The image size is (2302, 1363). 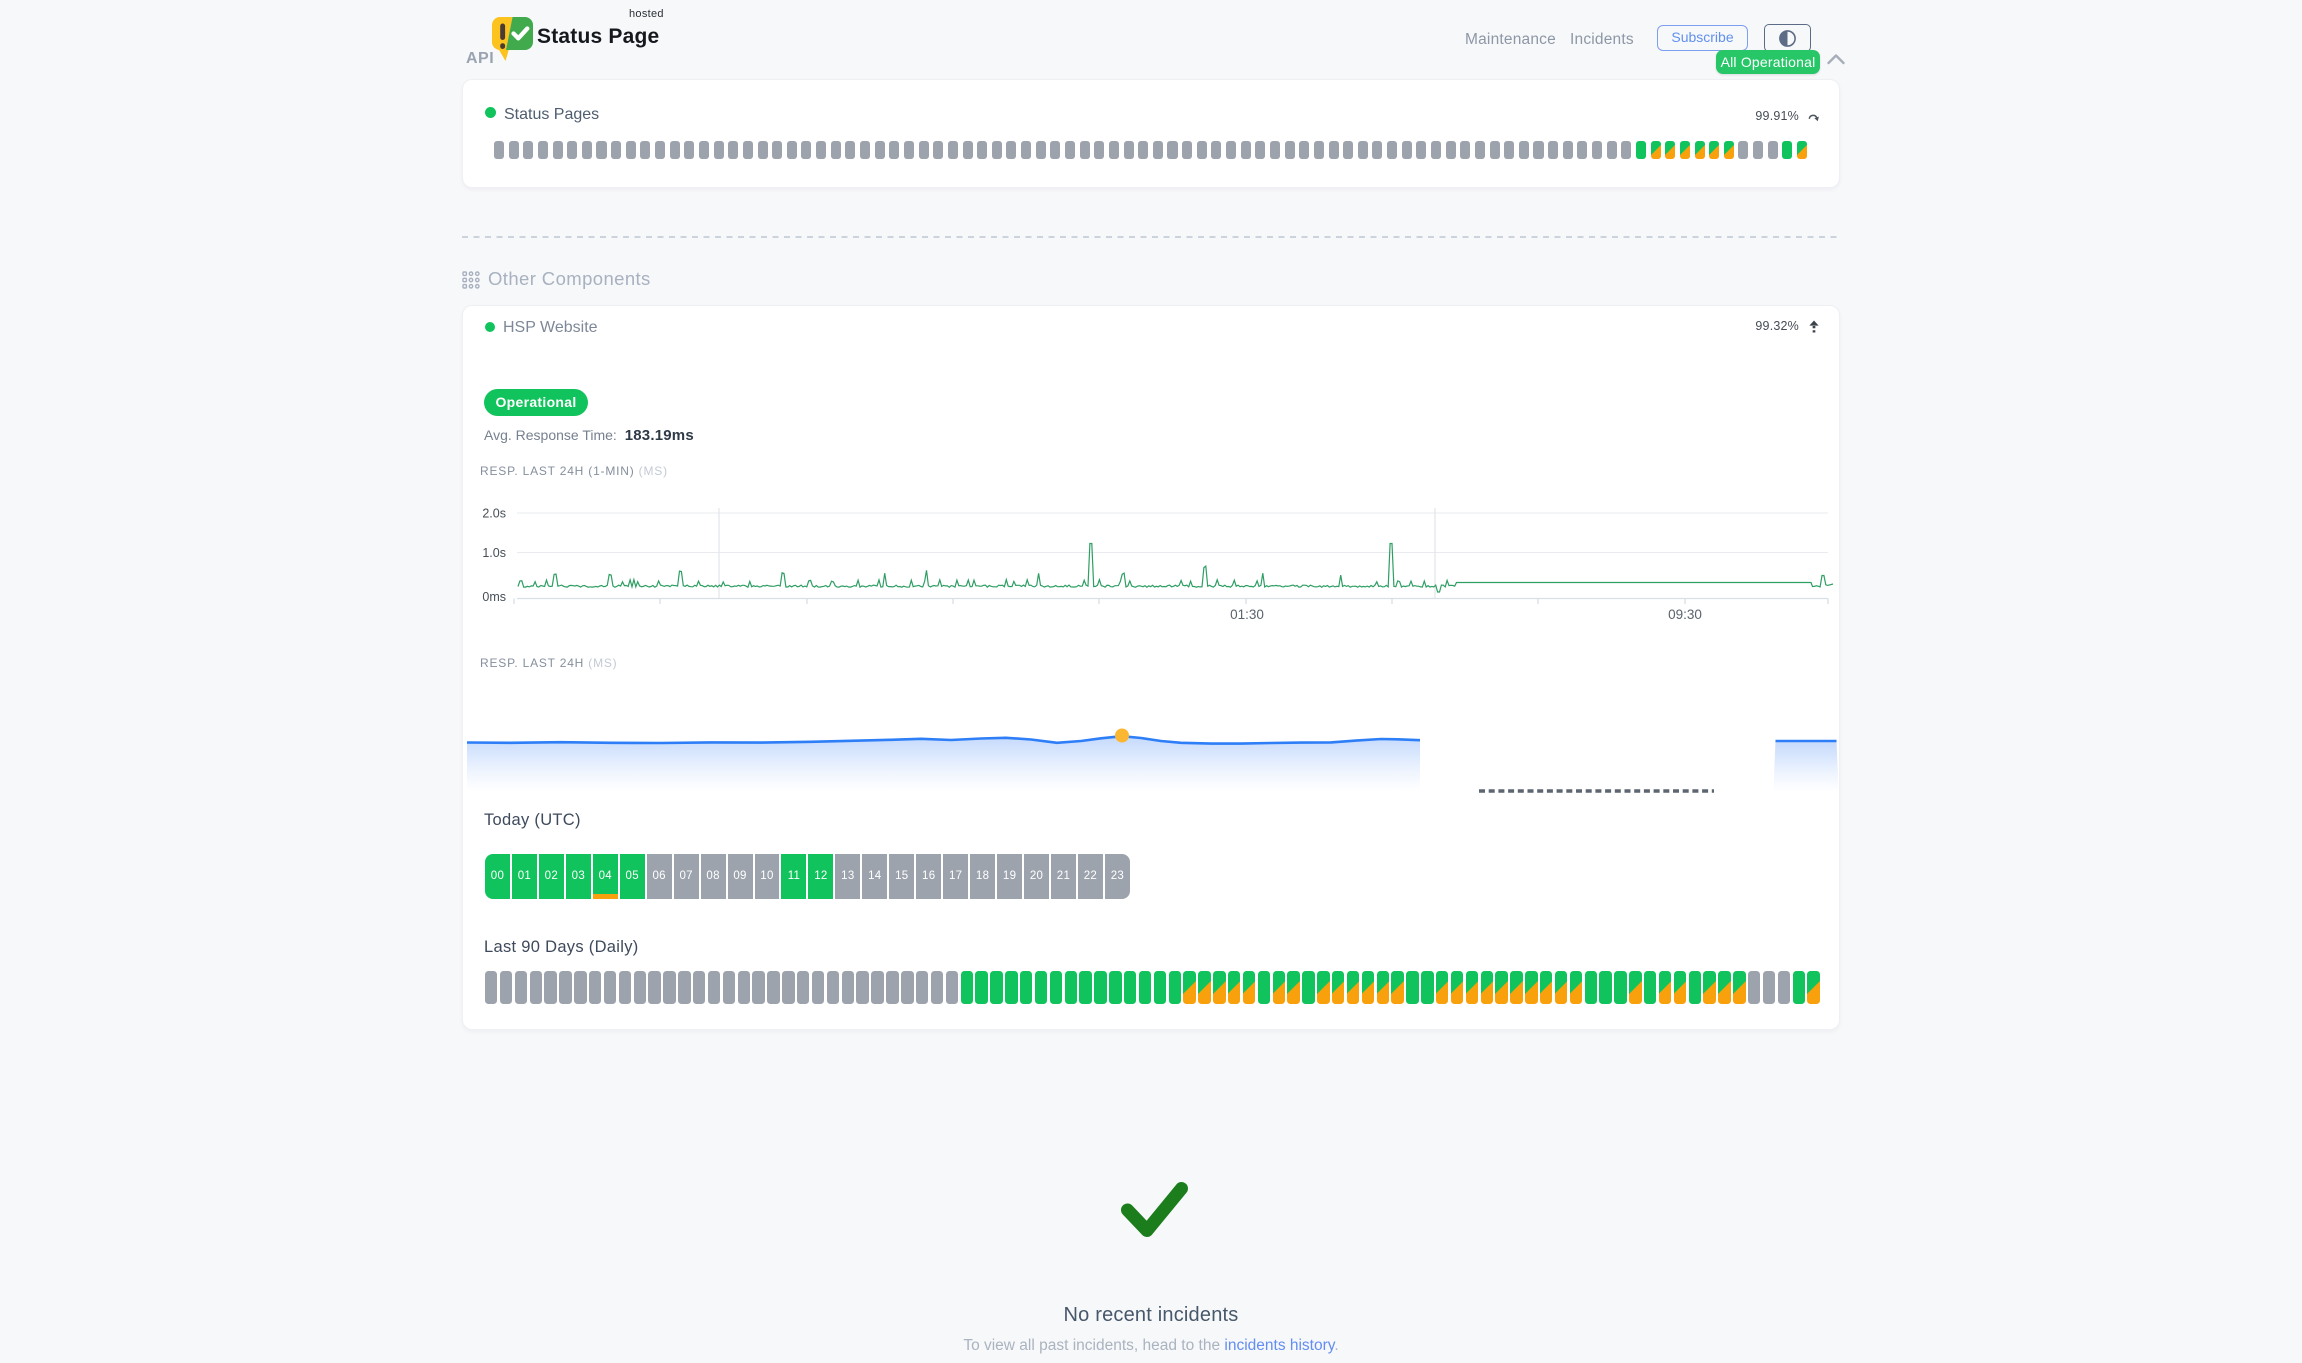 I want to click on svg-text: 01:30, so click(x=1247, y=614).